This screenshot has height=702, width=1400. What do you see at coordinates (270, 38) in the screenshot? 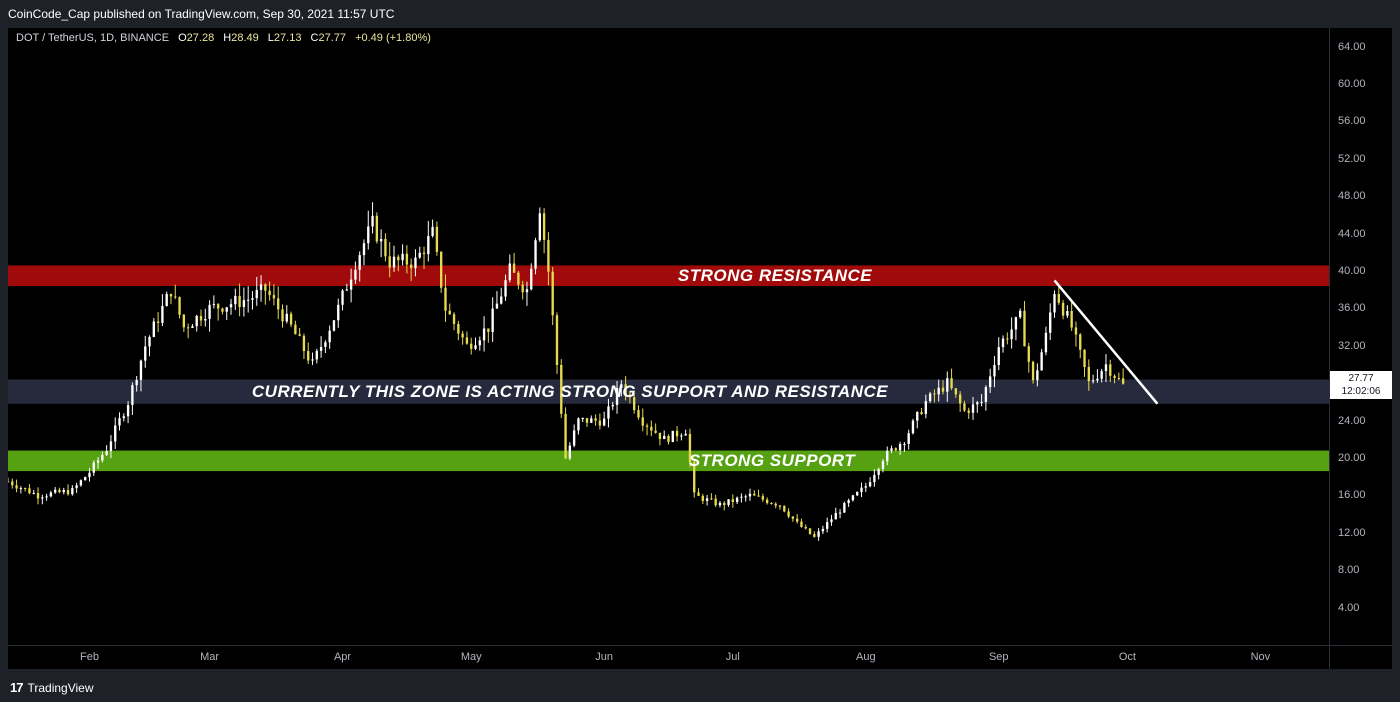
I see `low-label: L` at bounding box center [270, 38].